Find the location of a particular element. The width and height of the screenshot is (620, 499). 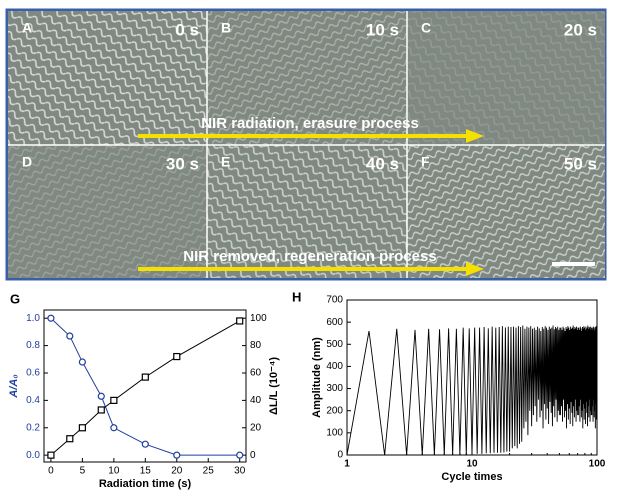

y-tick-label: 100 is located at coordinates (334, 432).